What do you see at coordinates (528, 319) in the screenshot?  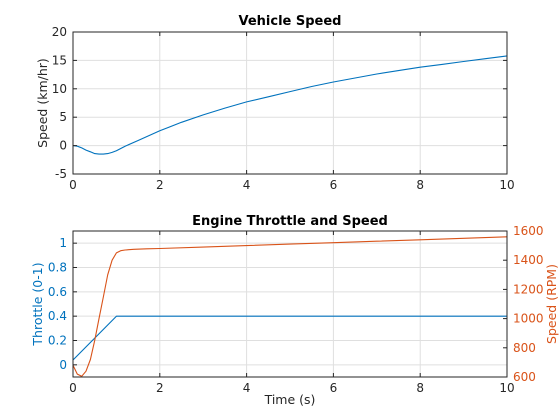 I see `y-right-tick-label: 1000` at bounding box center [528, 319].